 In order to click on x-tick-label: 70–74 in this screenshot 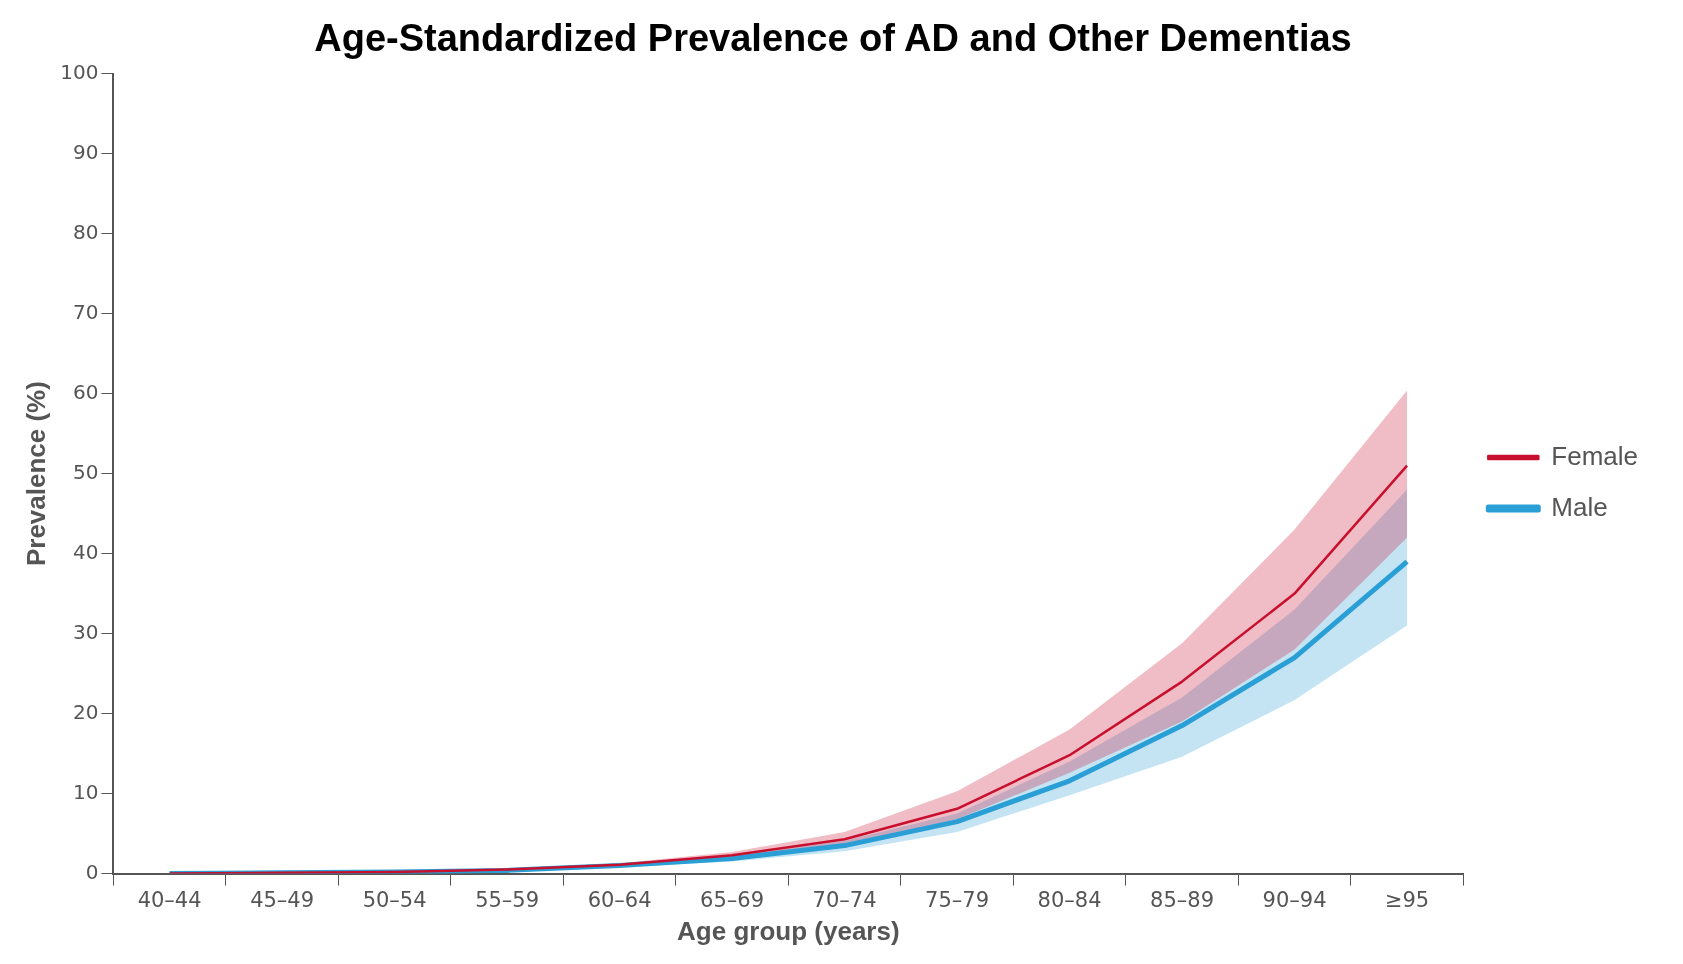, I will do `click(844, 899)`.